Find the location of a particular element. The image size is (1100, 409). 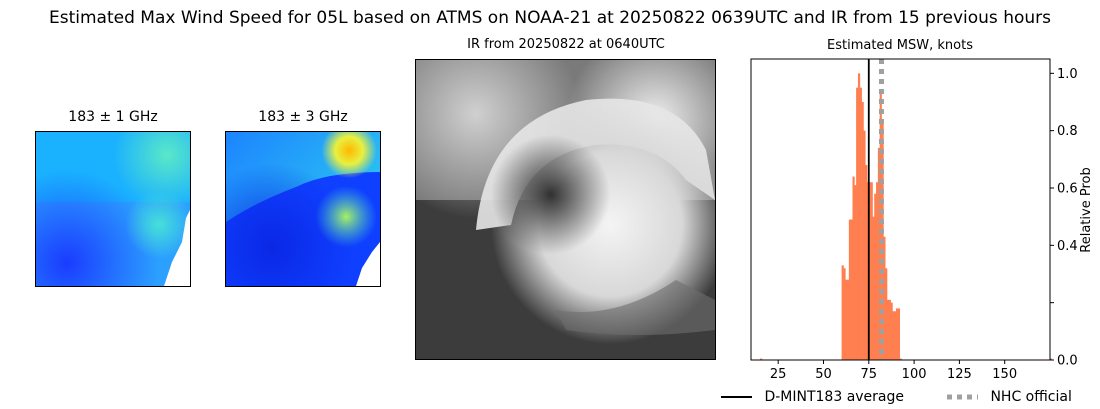

y-tick-label: 0.6 is located at coordinates (1067, 189).